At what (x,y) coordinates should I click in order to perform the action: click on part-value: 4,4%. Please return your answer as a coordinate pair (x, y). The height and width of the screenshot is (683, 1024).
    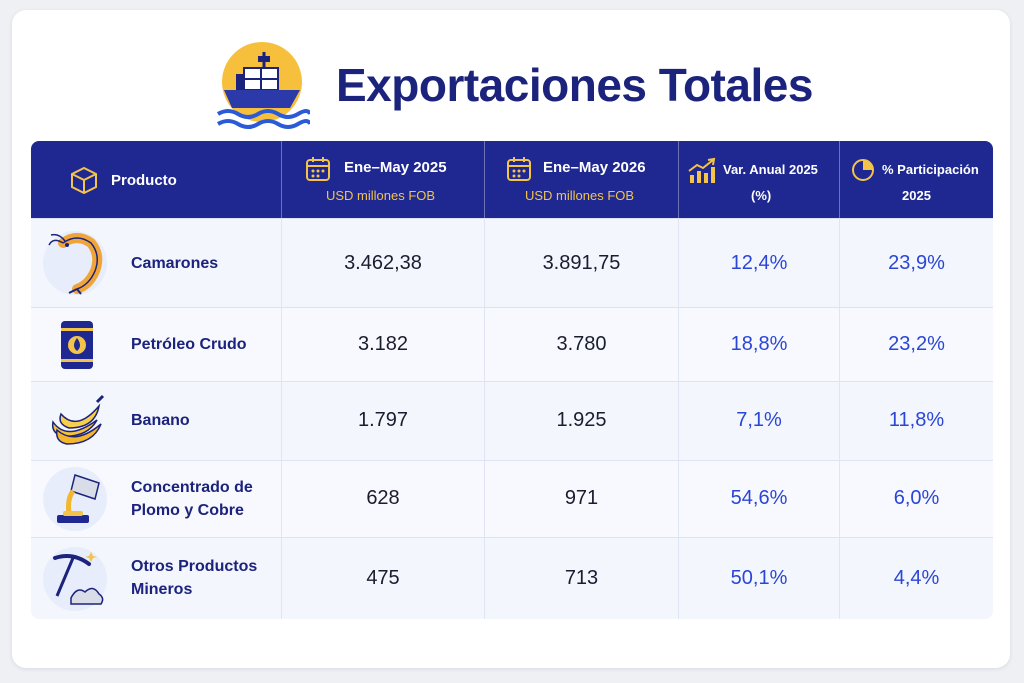
    Looking at the image, I should click on (916, 578).